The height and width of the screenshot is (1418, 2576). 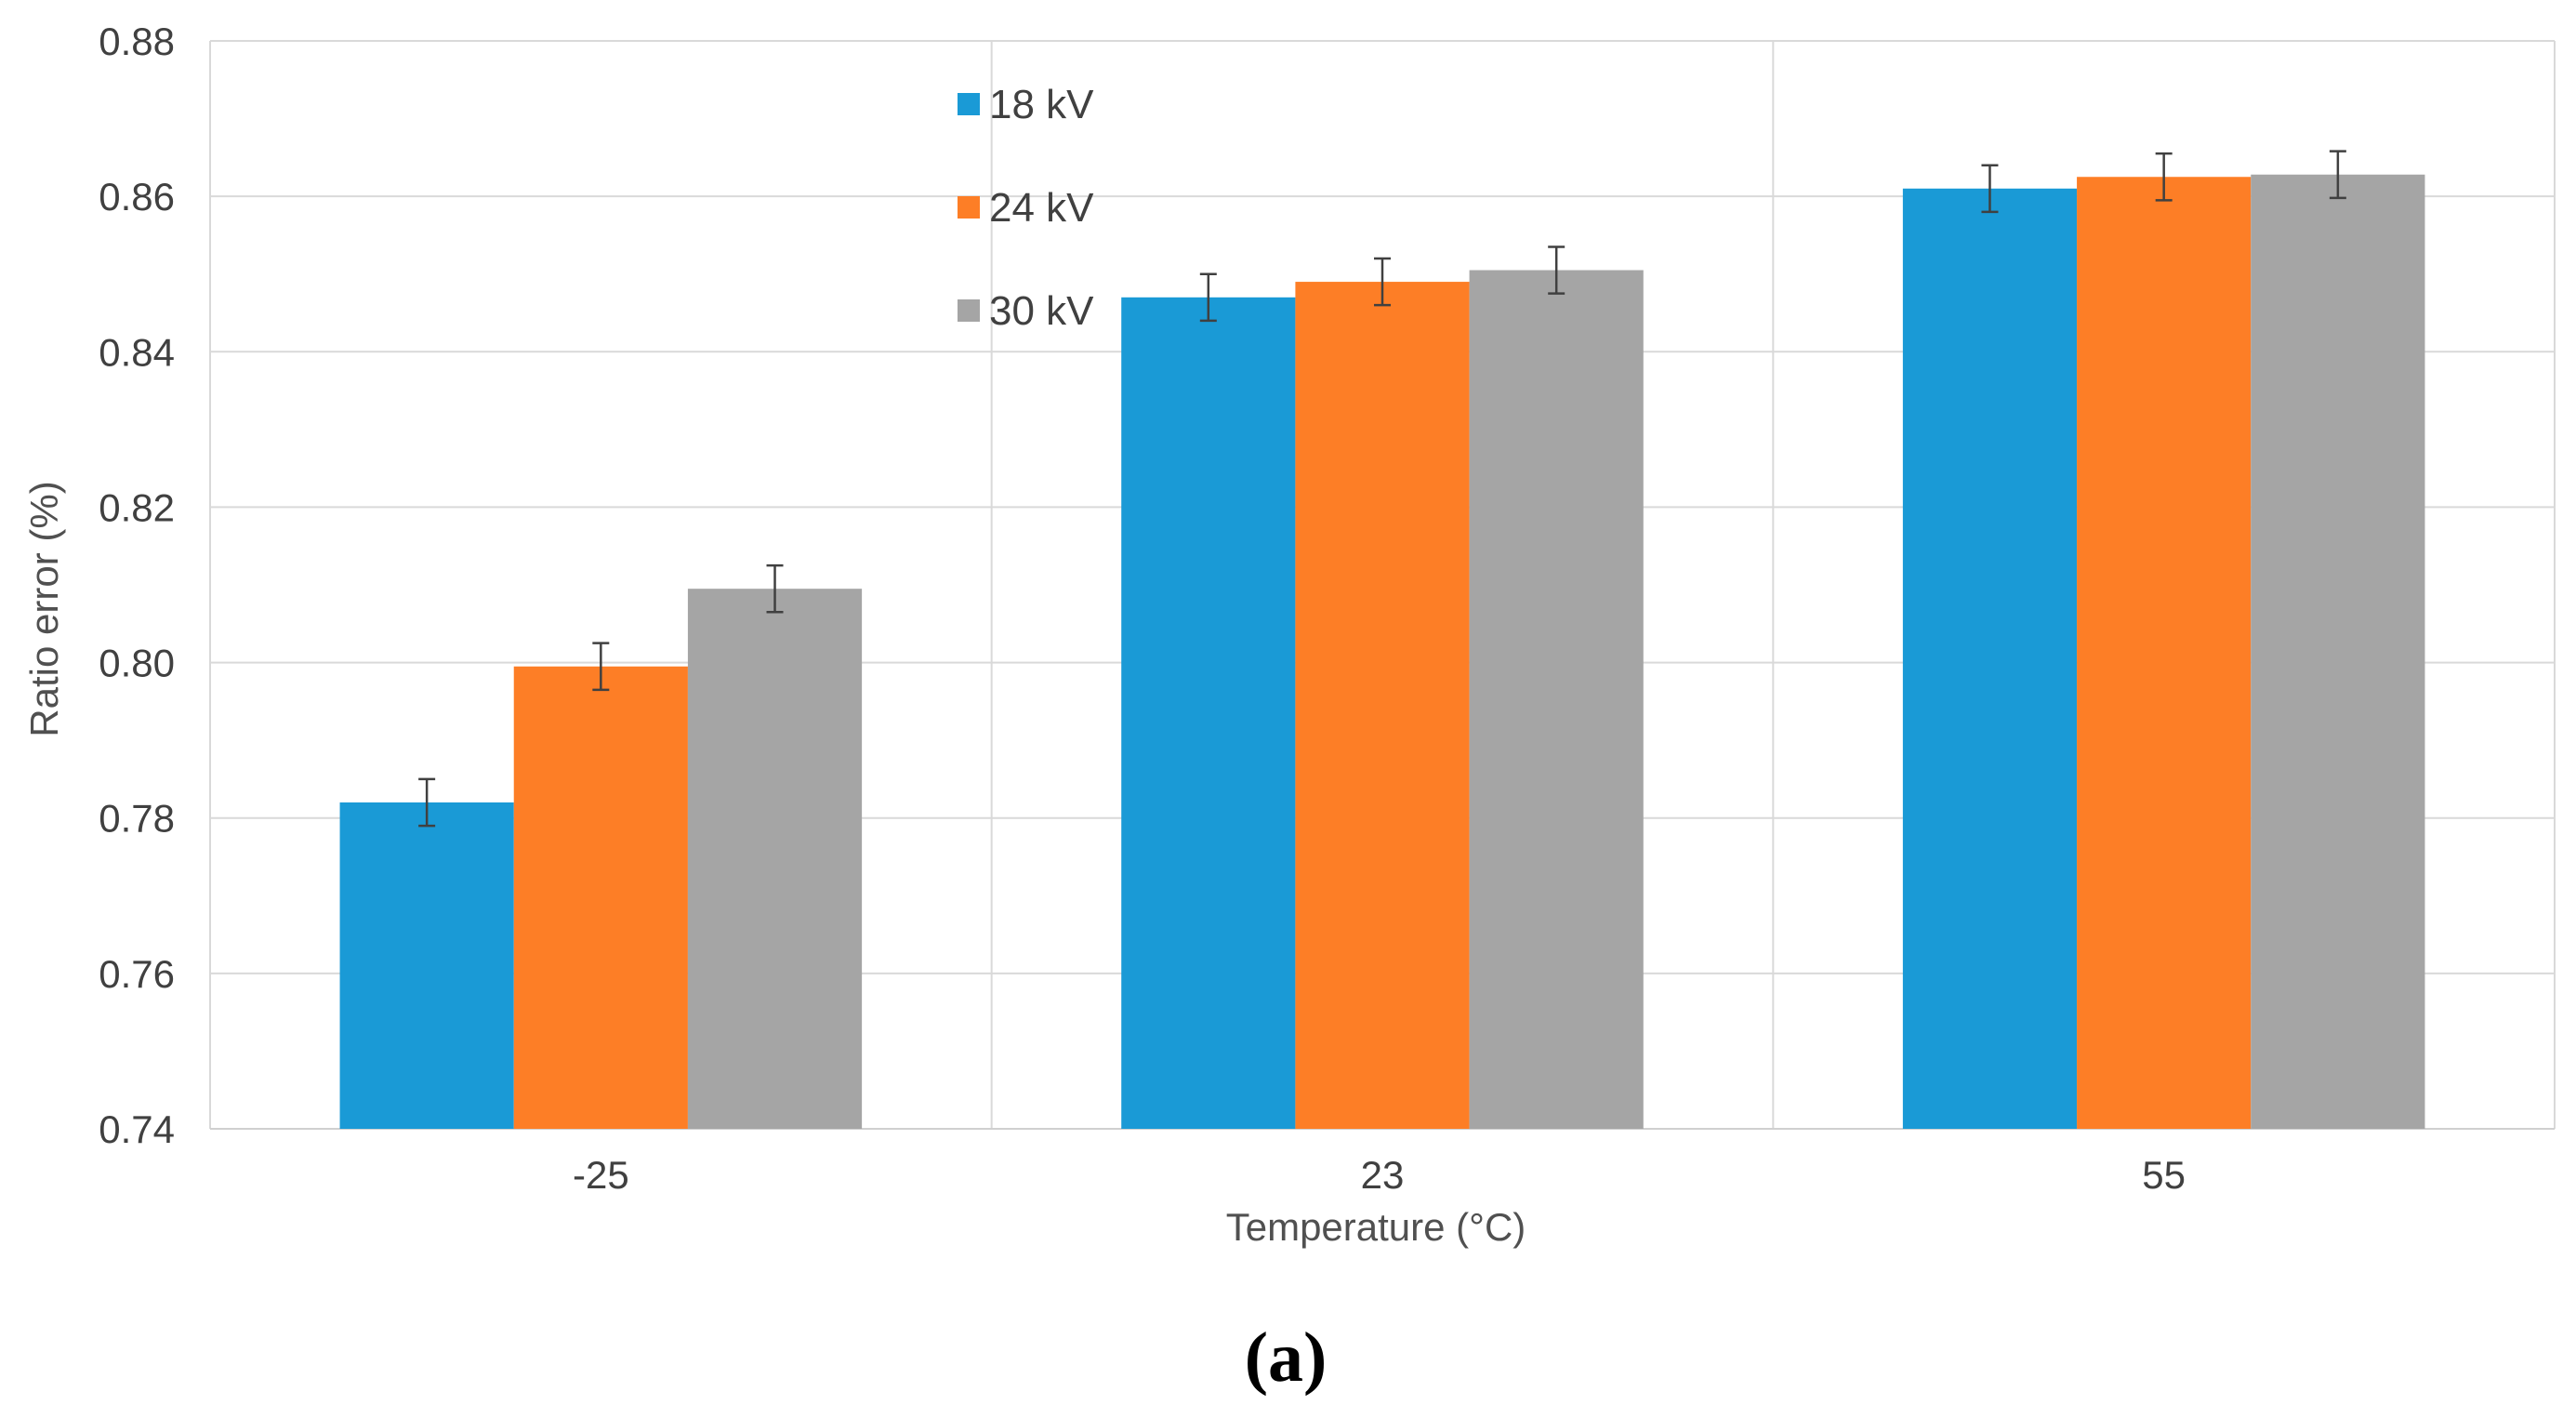 What do you see at coordinates (137, 585) in the screenshot?
I see `y-tick-labels: 0.74 0.76 0.78 0.80 0.82 0.84 0.86 0.88` at bounding box center [137, 585].